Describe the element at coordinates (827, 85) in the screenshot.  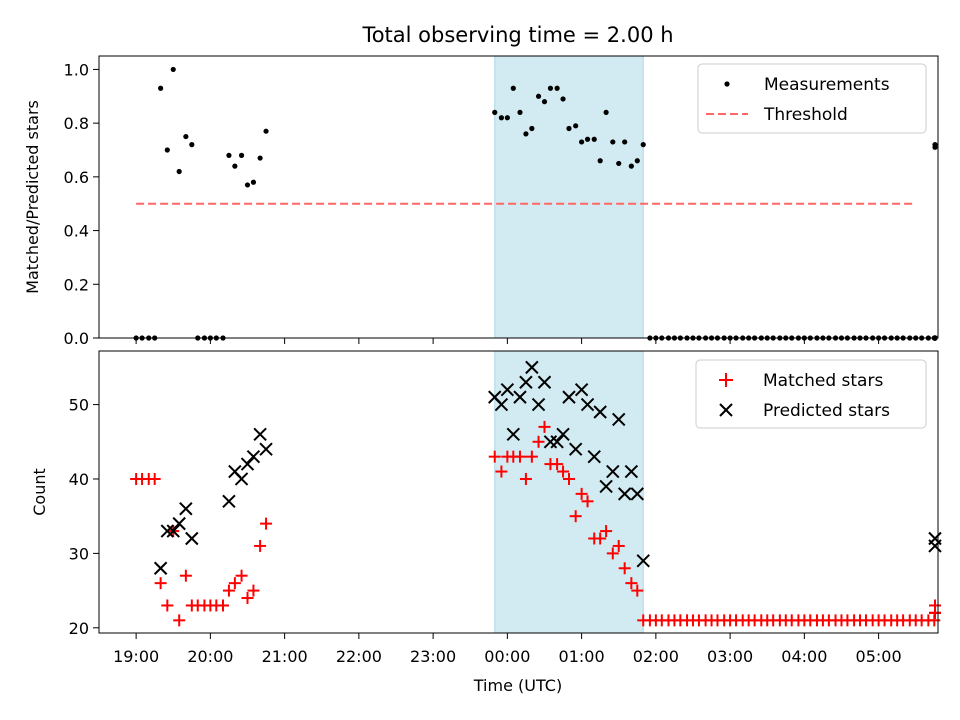
I see `measurements-legend-label: Measurements` at that location.